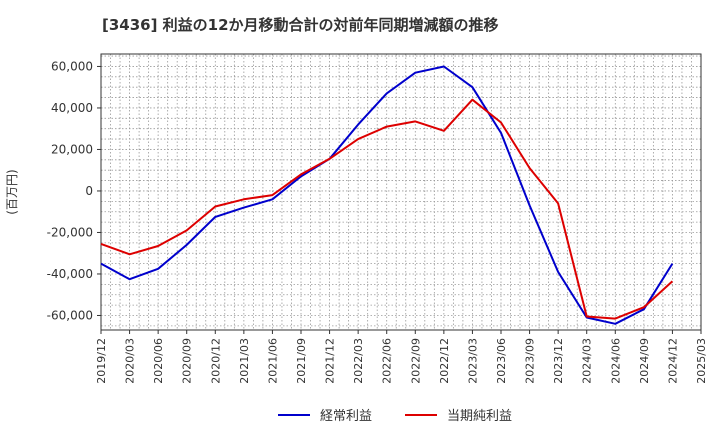 Image resolution: width=720 pixels, height=440 pixels. What do you see at coordinates (415, 361) in the screenshot?
I see `x-tick-label: 2022/09` at bounding box center [415, 361].